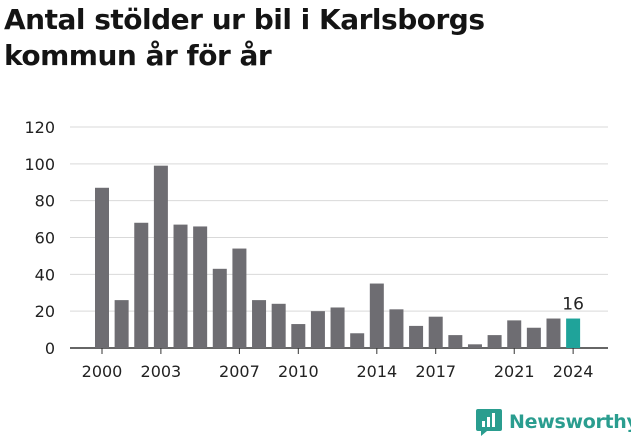 The image size is (631, 439). What do you see at coordinates (489, 422) in the screenshot?
I see `newsworthy-logo-icon` at bounding box center [489, 422].